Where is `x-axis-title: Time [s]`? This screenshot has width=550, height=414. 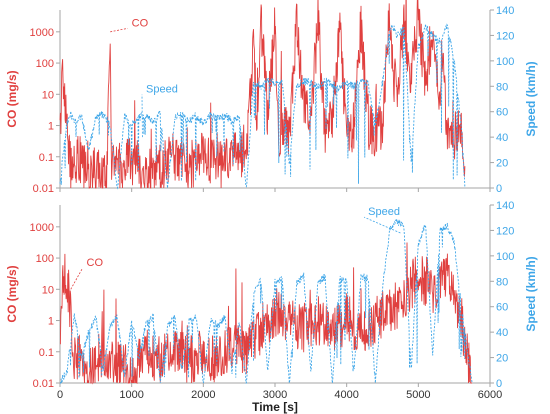
x-axis-title: Time [s] is located at coordinates (275, 407).